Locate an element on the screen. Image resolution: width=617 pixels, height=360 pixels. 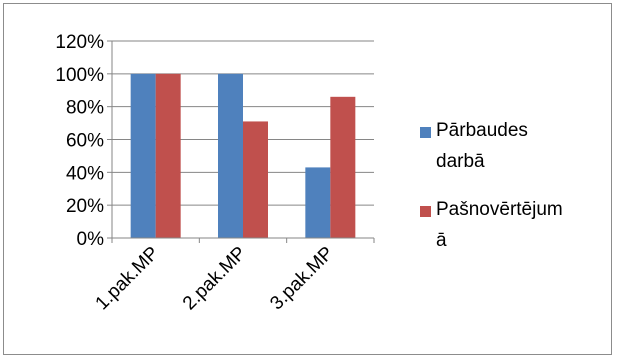
legend-label: Pašnovērtējum is located at coordinates (499, 209).